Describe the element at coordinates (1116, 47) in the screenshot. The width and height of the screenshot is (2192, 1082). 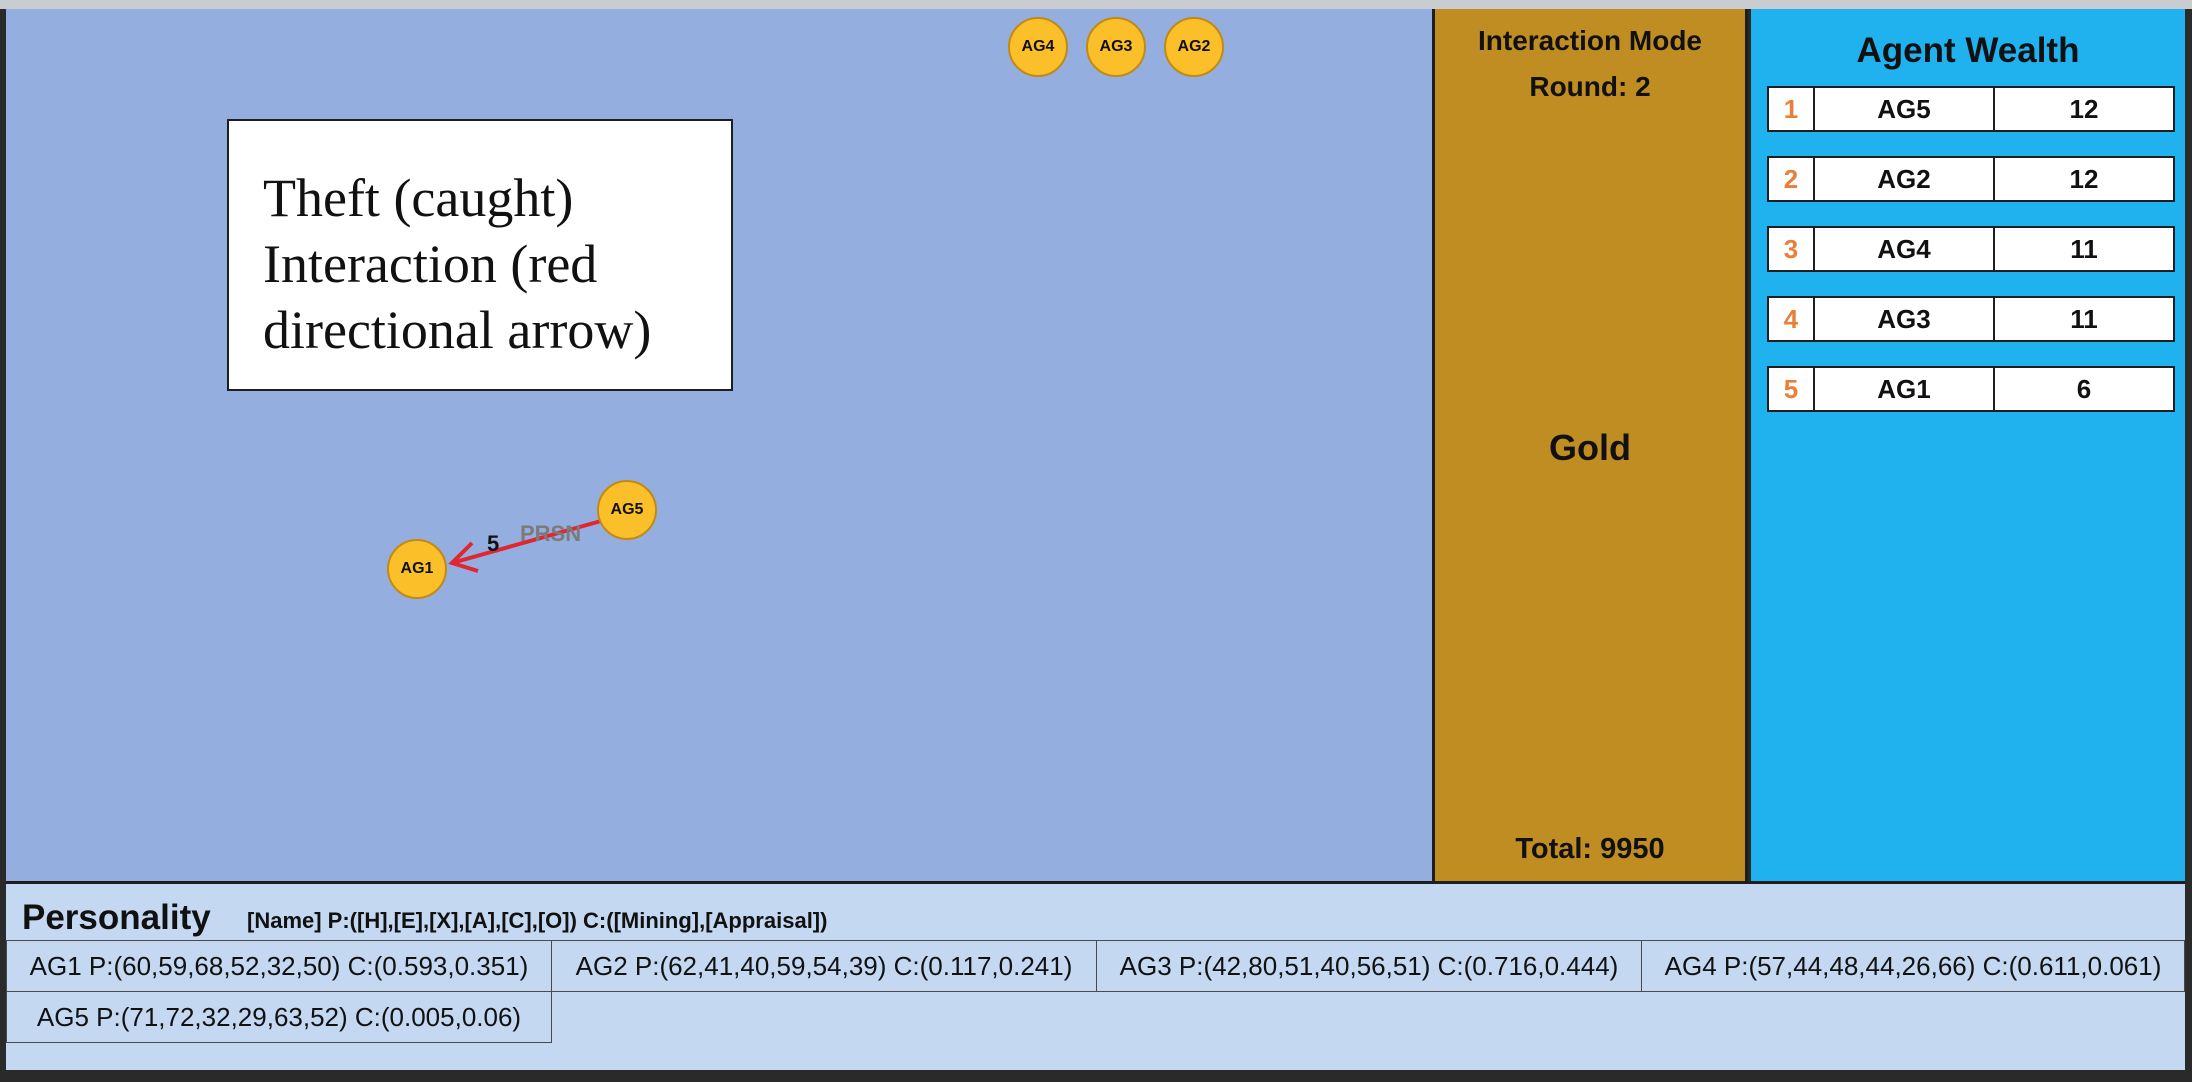
I see `agent-node-ag3: AG3` at that location.